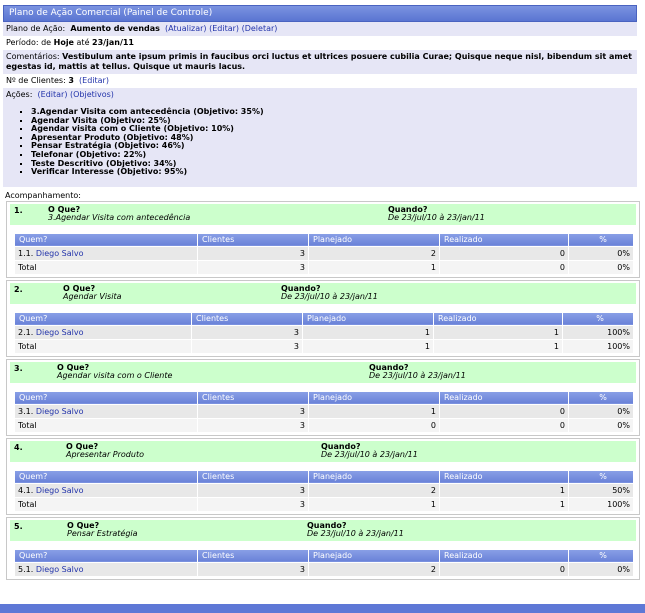 The width and height of the screenshot is (645, 613). What do you see at coordinates (52, 94) in the screenshot?
I see `editar-acoes-link: (Editar)` at bounding box center [52, 94].